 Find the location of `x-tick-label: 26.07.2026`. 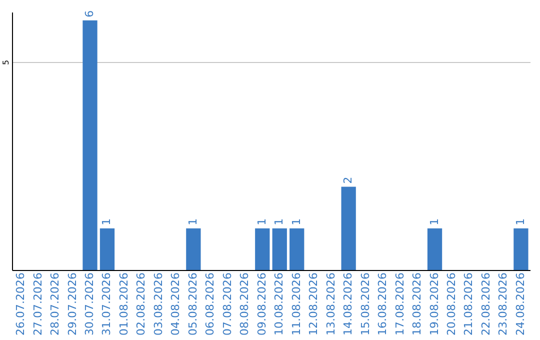

x-tick-label: 26.07.2026 is located at coordinates (21, 304).